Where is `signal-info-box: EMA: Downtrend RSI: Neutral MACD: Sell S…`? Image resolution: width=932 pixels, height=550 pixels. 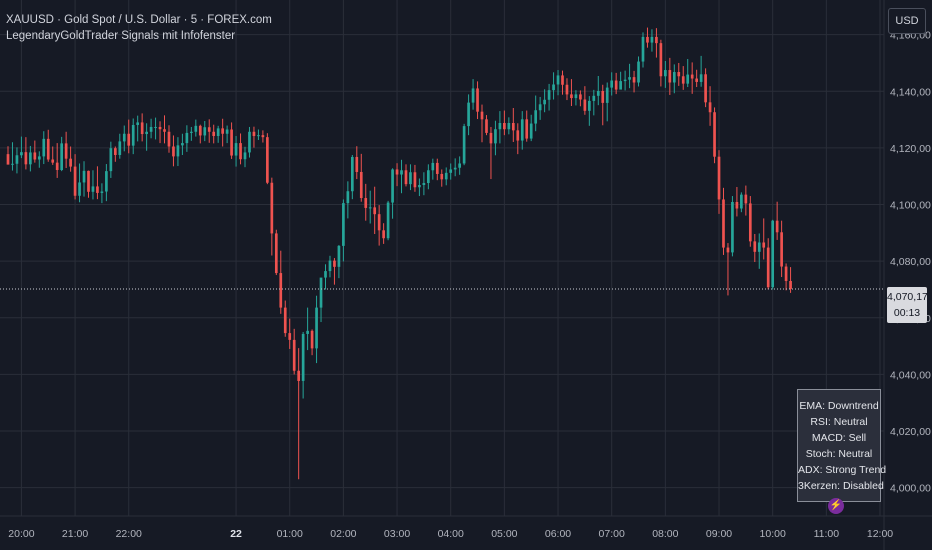 signal-info-box: EMA: Downtrend RSI: Neutral MACD: Sell S… is located at coordinates (842, 445).